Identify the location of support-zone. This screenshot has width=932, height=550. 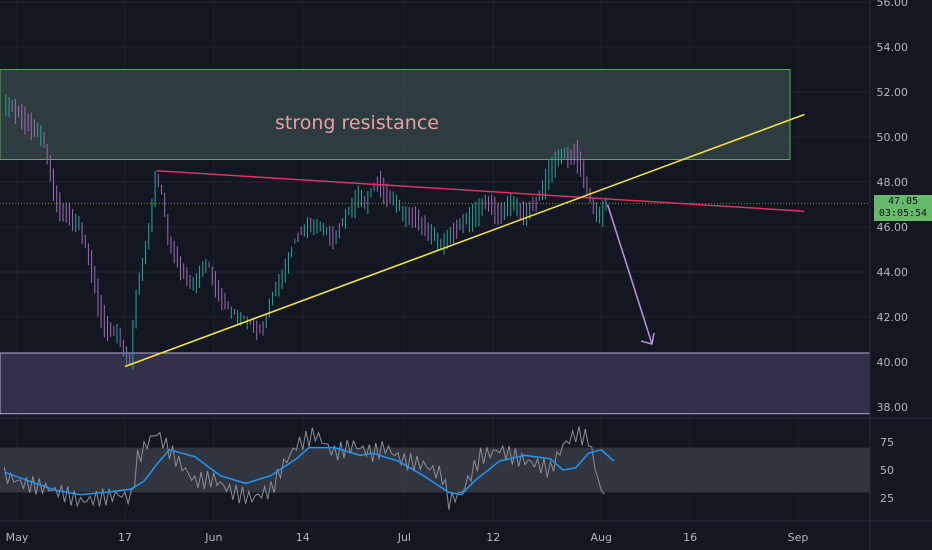
(435, 383).